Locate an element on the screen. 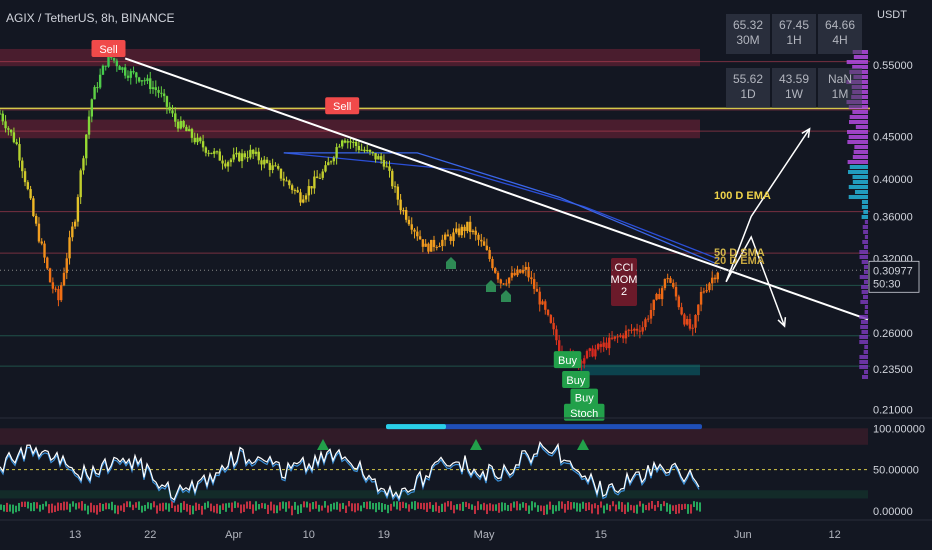 The image size is (932, 550). osc-tick-1: 50.00000 is located at coordinates (896, 471).